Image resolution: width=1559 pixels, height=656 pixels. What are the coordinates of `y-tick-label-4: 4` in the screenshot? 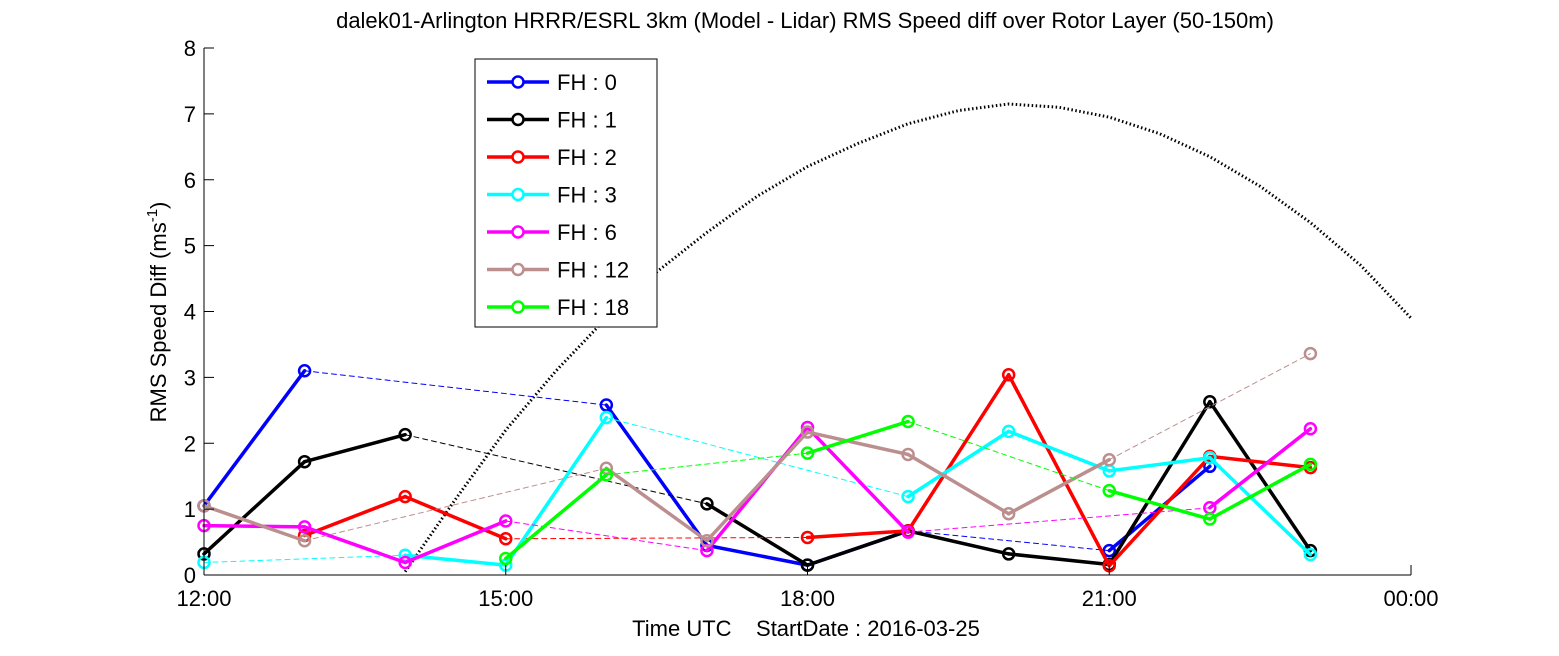 It's located at (190, 312).